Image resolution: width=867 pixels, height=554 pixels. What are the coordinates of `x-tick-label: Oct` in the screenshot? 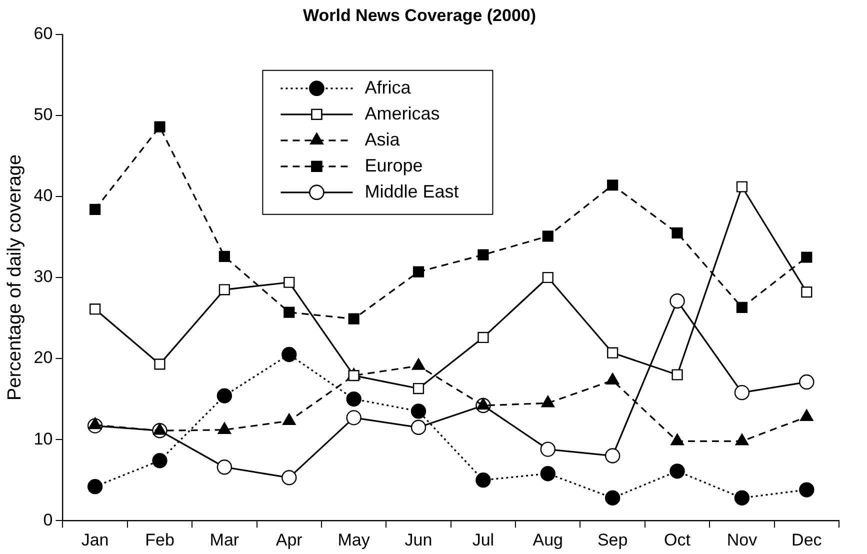 It's located at (677, 540).